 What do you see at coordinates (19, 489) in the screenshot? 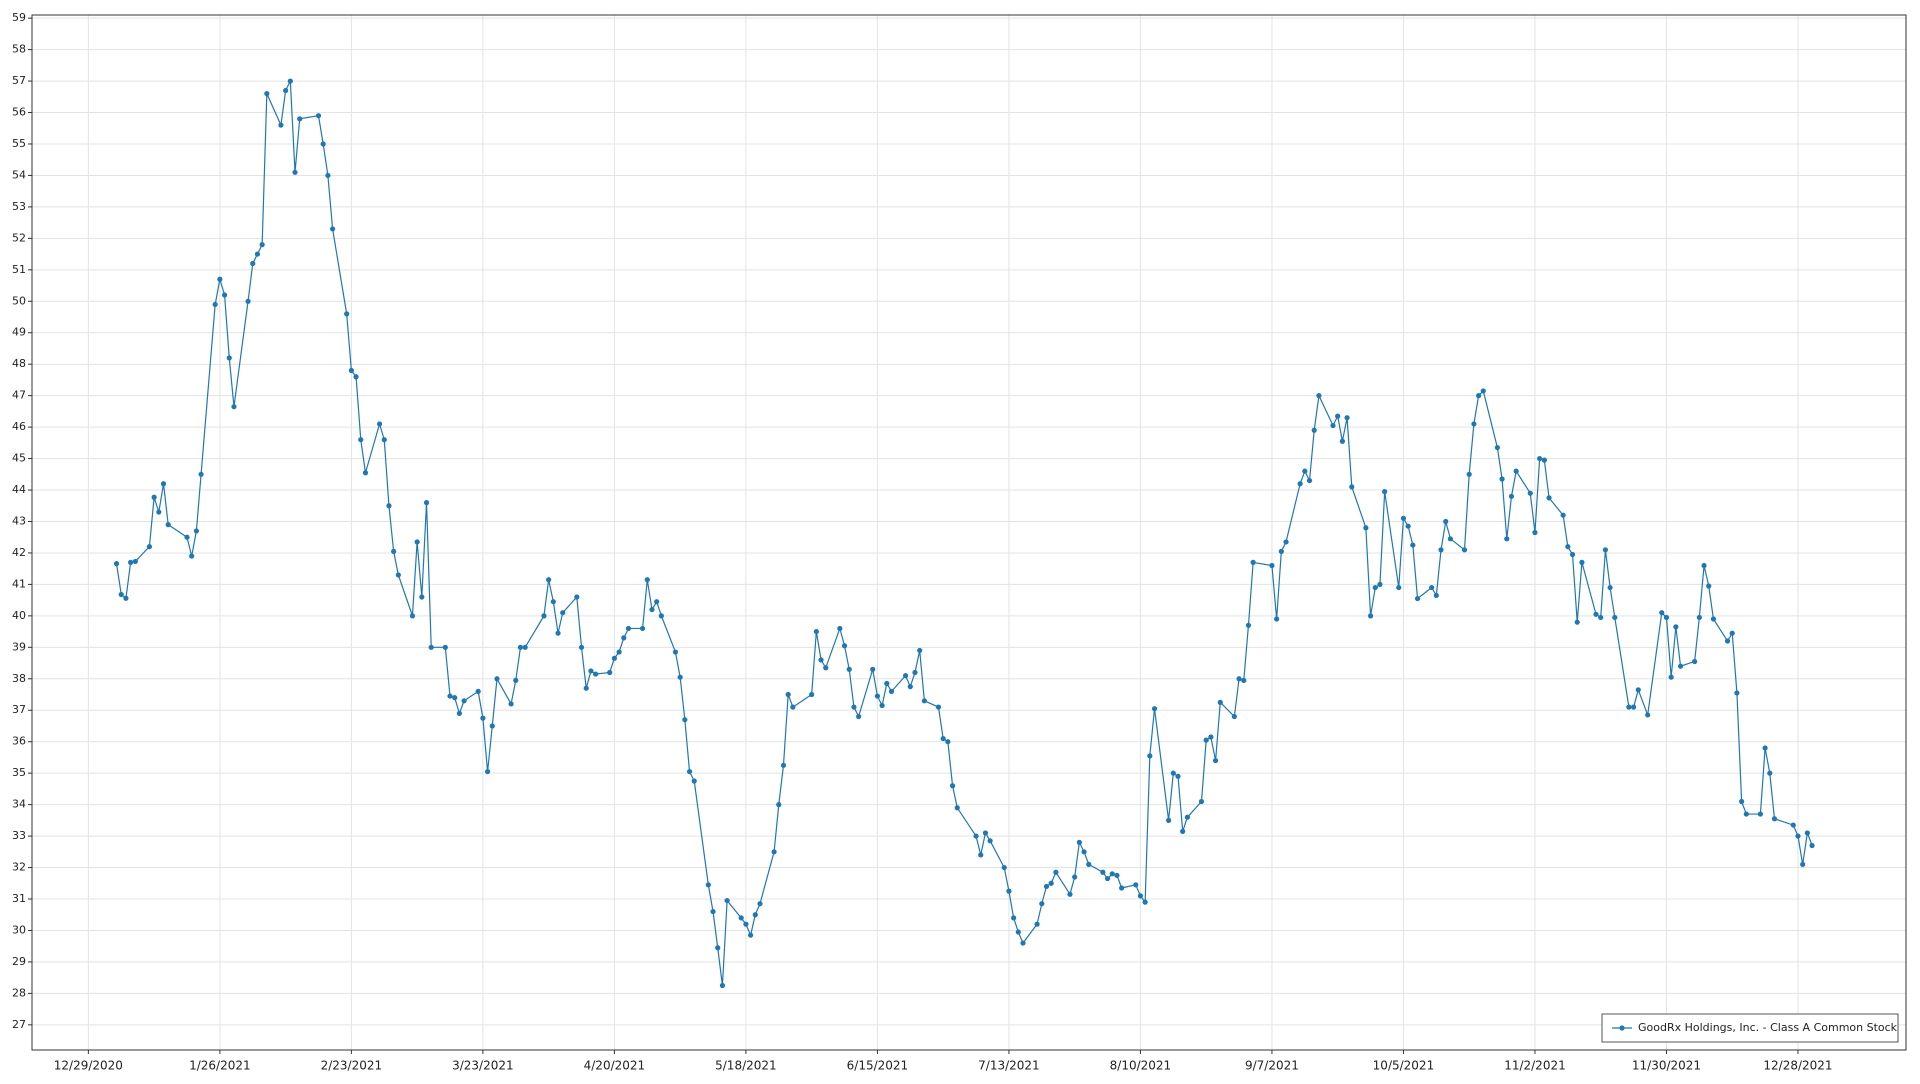
I see `y-tick-label: 44` at bounding box center [19, 489].